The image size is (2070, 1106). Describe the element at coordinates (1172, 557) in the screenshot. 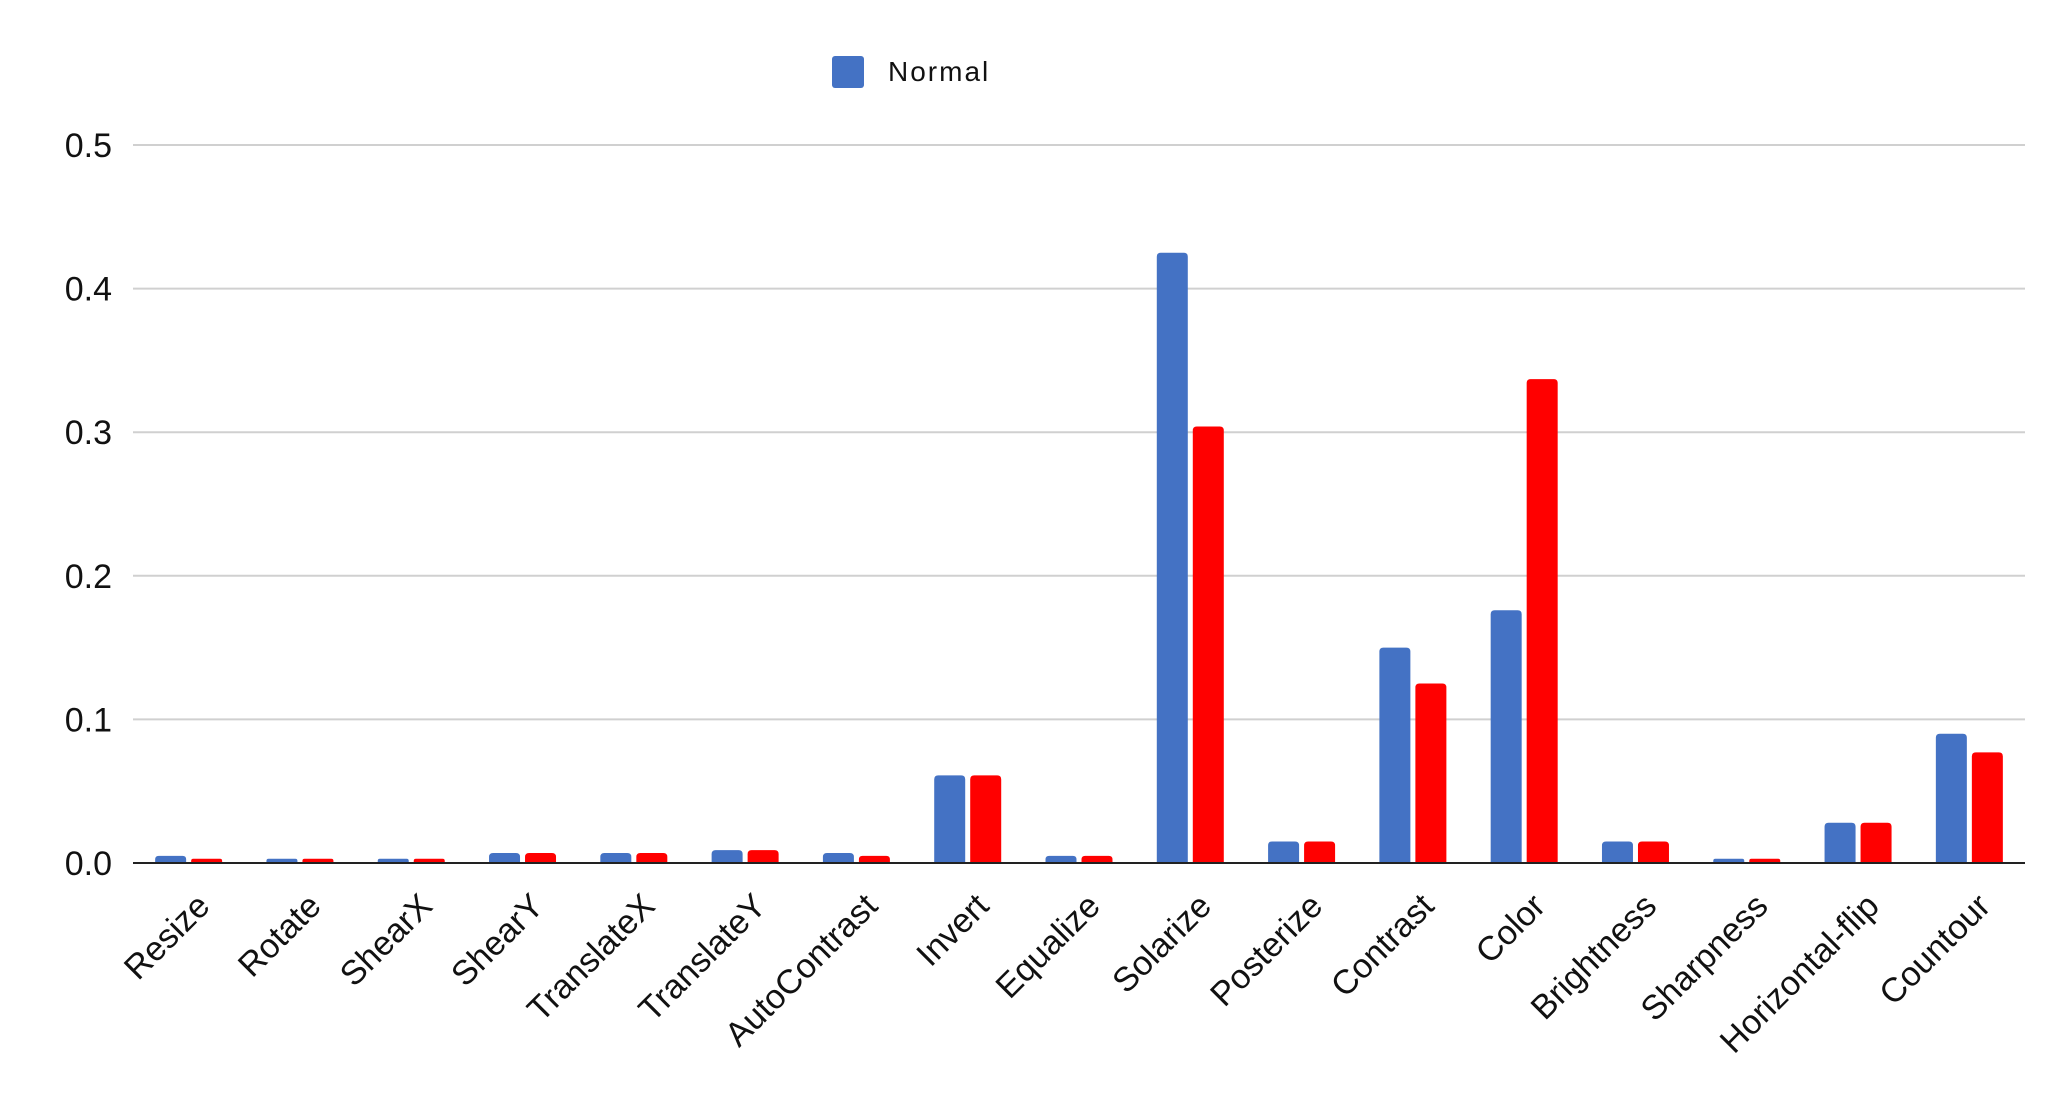

I see `bar-normal-solarize` at that location.